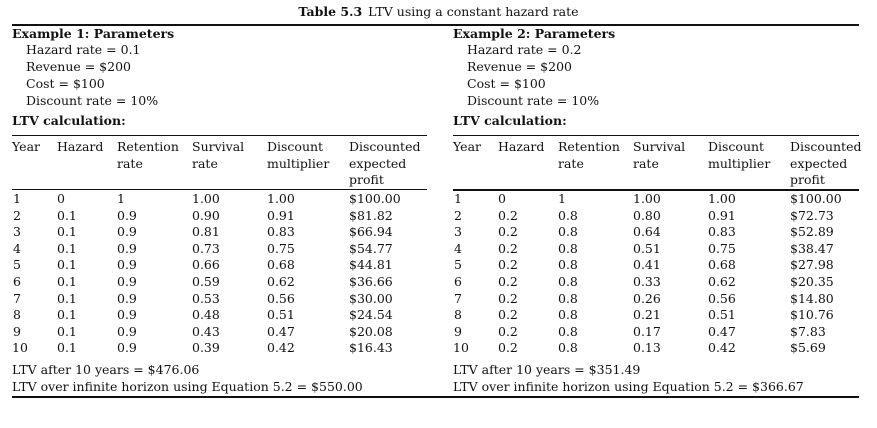  What do you see at coordinates (722, 281) in the screenshot?
I see `cell-discount-multiplier: 0.62` at bounding box center [722, 281].